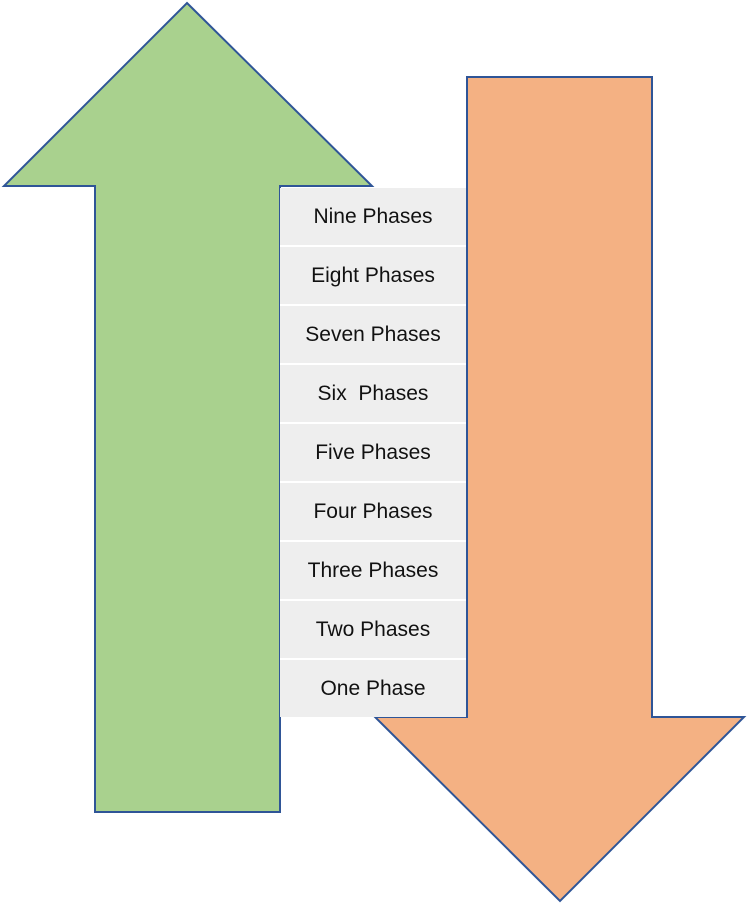  I want to click on phase-item-seven: Seven Phases, so click(373, 335).